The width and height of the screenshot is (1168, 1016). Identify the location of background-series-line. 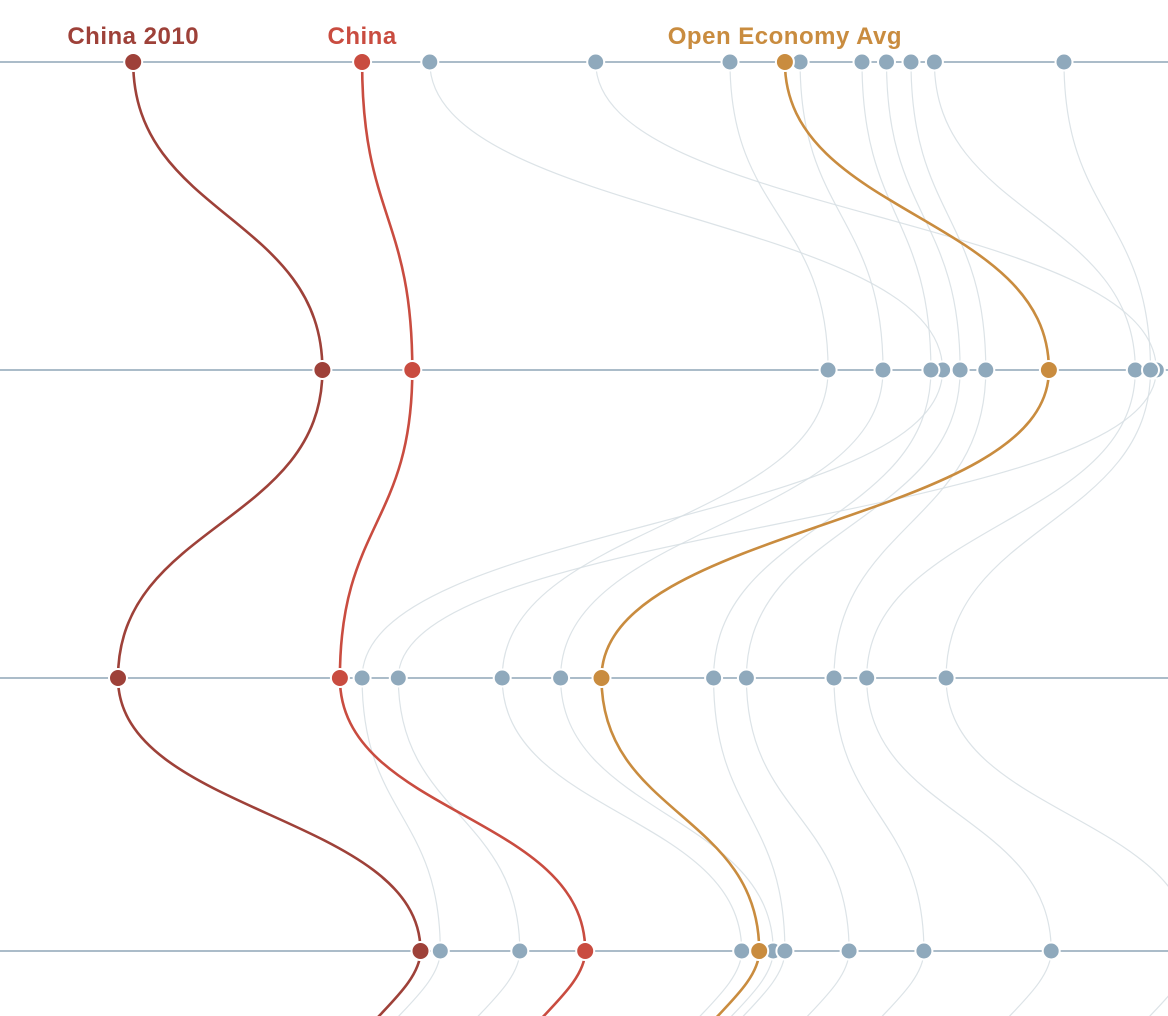
(910, 538).